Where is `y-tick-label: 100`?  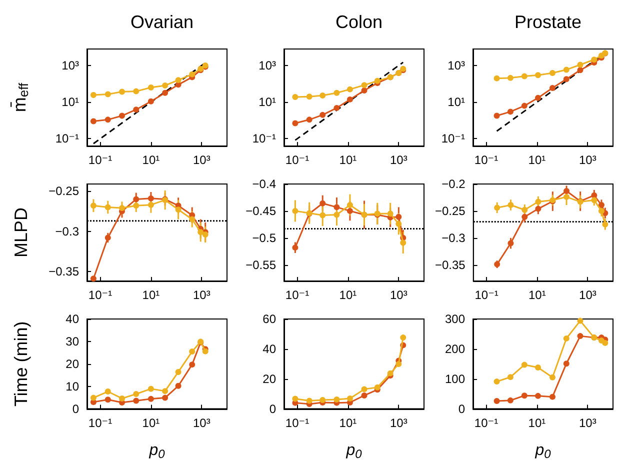
y-tick-label: 100 is located at coordinates (455, 379).